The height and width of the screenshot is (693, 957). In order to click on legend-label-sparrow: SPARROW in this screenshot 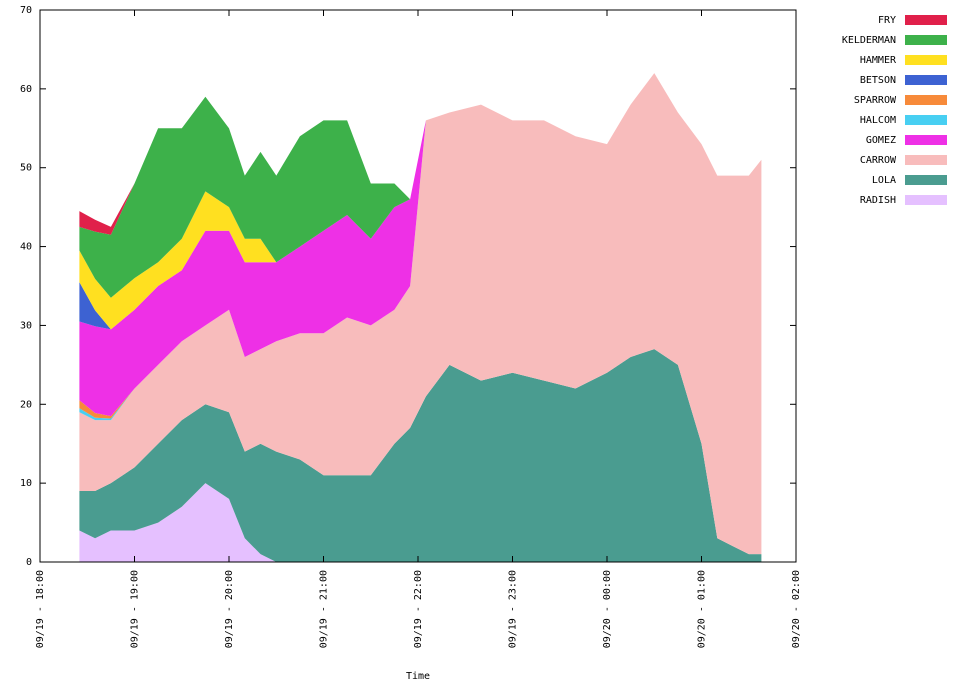, I will do `click(875, 100)`.